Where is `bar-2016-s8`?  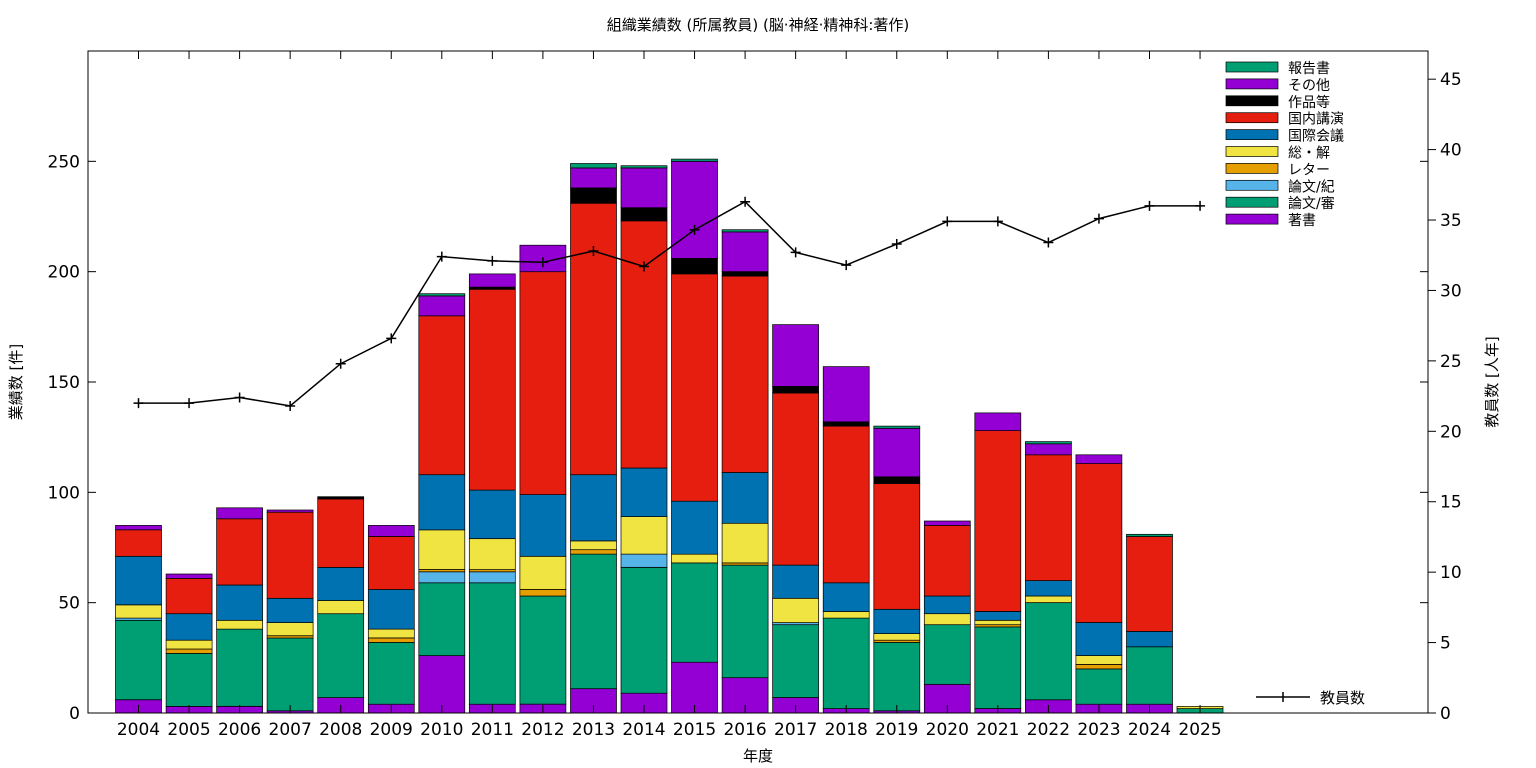 bar-2016-s8 is located at coordinates (745, 251).